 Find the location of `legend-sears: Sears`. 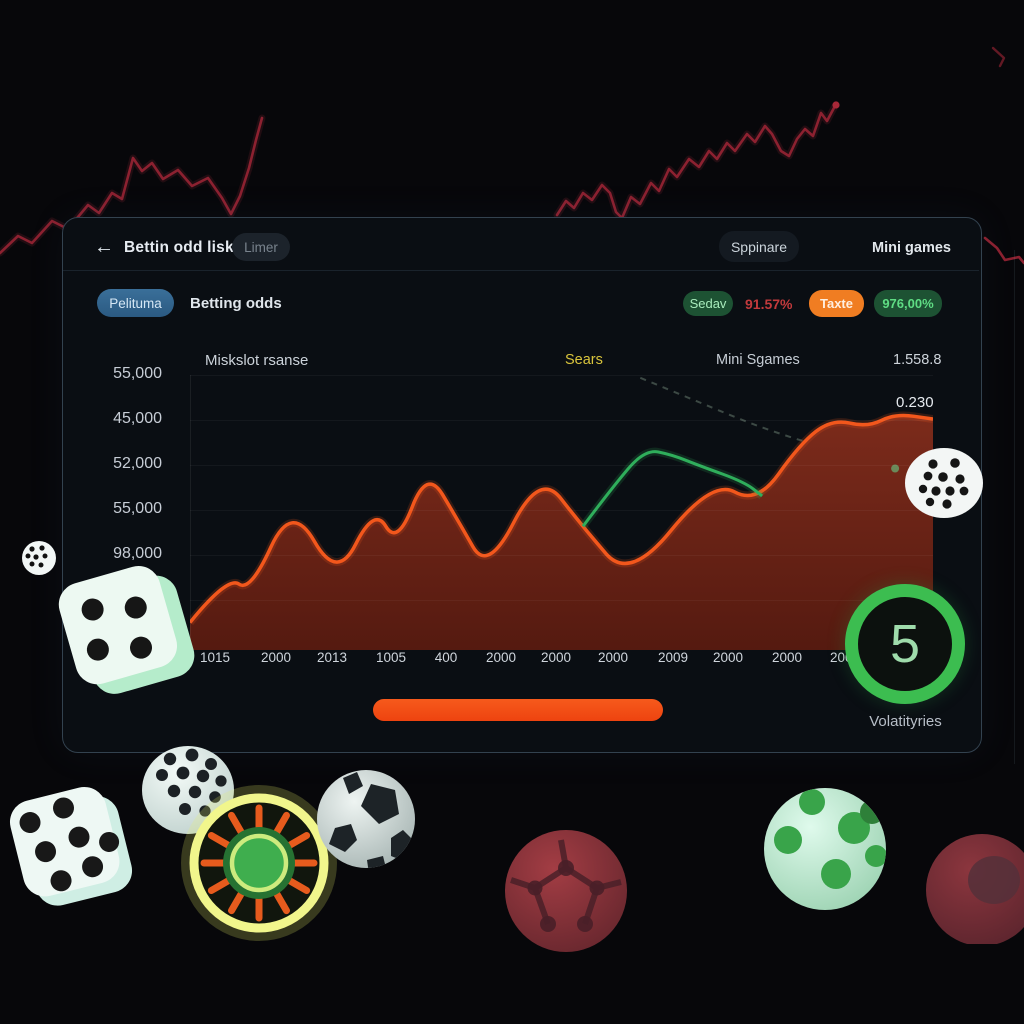

legend-sears: Sears is located at coordinates (584, 360).